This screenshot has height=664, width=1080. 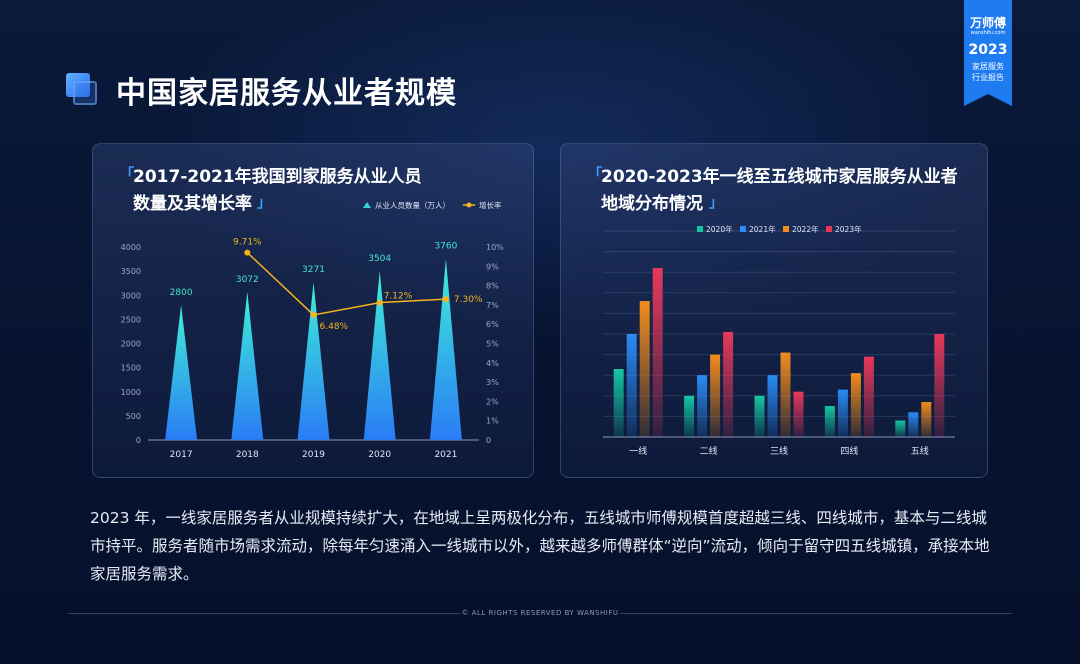 What do you see at coordinates (492, 421) in the screenshot?
I see `y2-tick-label: 1%` at bounding box center [492, 421].